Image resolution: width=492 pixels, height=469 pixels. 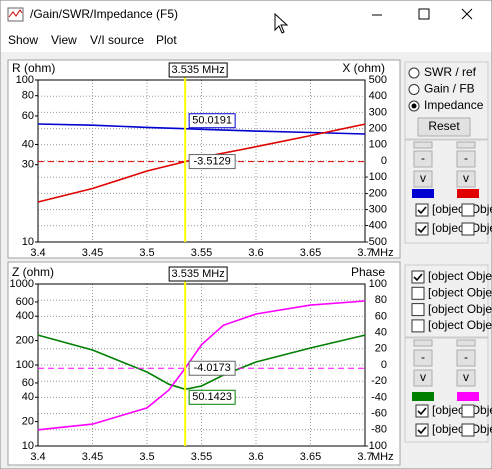 I want to click on menu-item: Show, so click(x=23, y=40).